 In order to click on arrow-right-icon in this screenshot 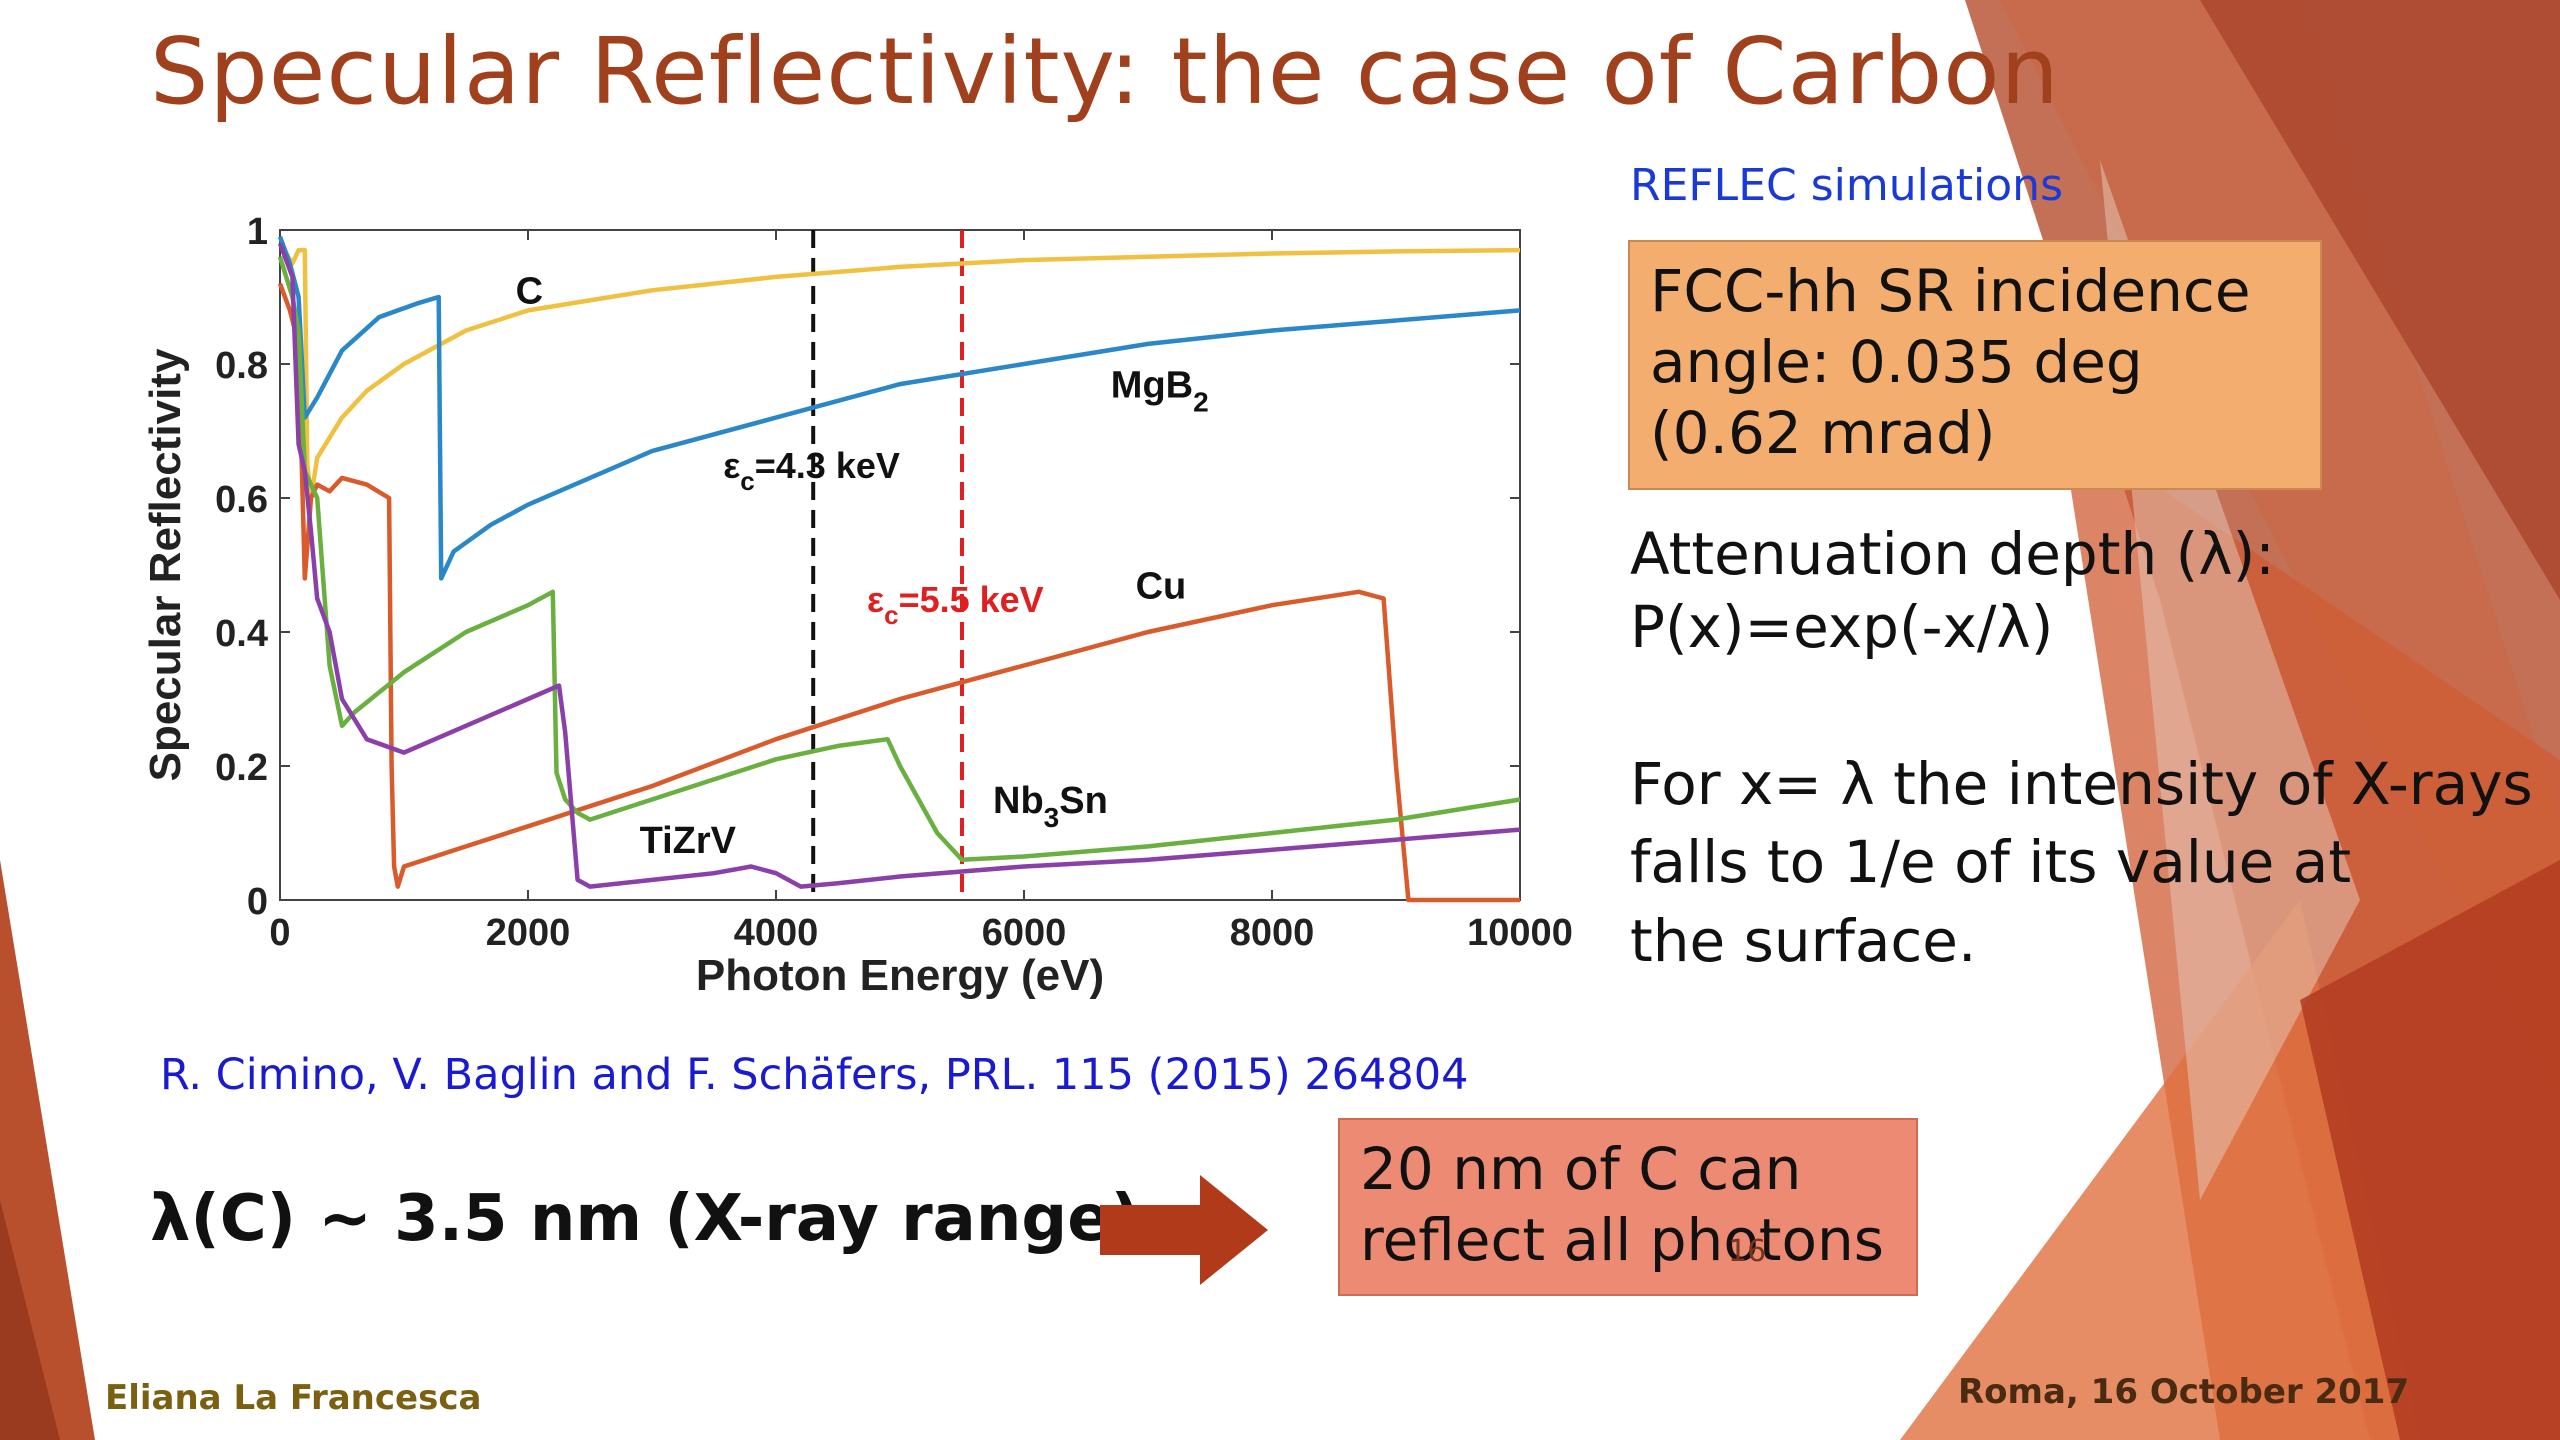, I will do `click(1184, 1230)`.